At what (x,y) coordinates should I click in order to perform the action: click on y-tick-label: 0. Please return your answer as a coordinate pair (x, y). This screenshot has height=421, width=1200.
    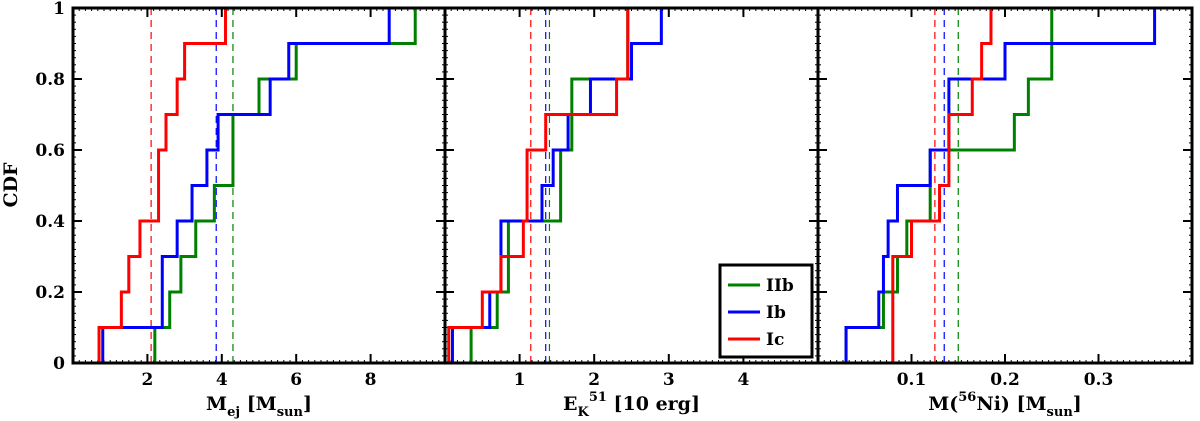
    Looking at the image, I should click on (59, 364).